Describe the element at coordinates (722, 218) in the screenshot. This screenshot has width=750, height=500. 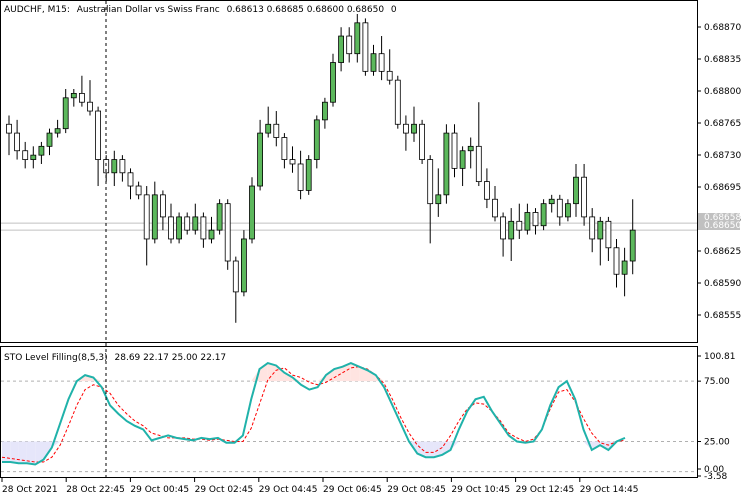
I see `current-price-label: 0.68658` at that location.